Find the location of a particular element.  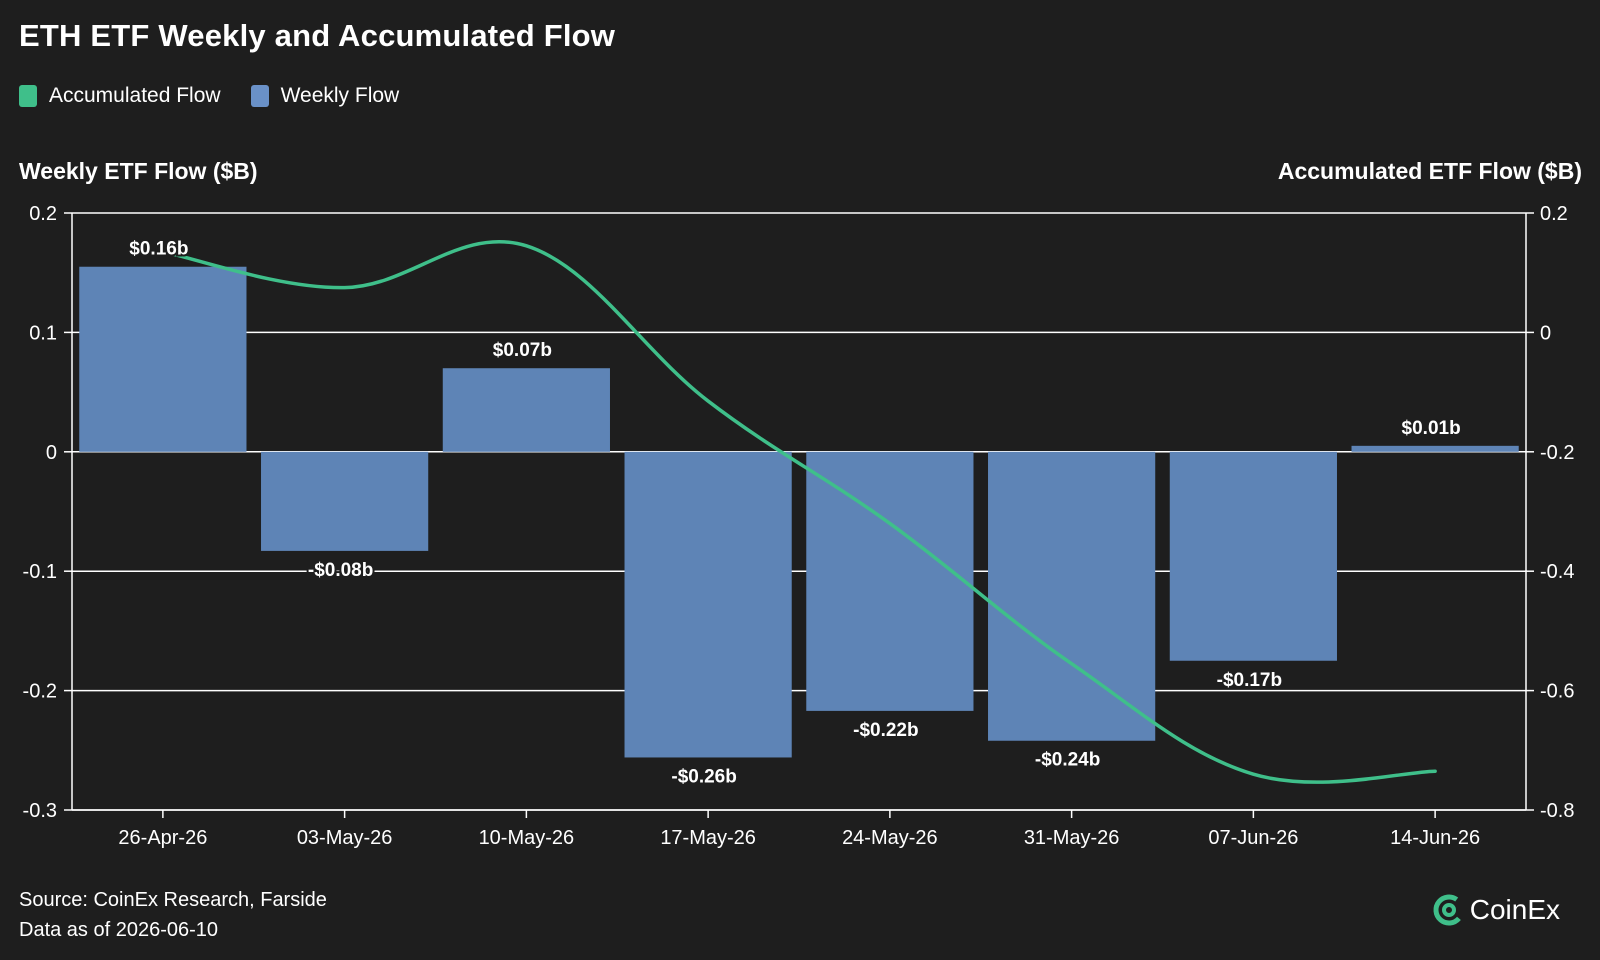

right-tick-label: -0.8 is located at coordinates (1557, 811).